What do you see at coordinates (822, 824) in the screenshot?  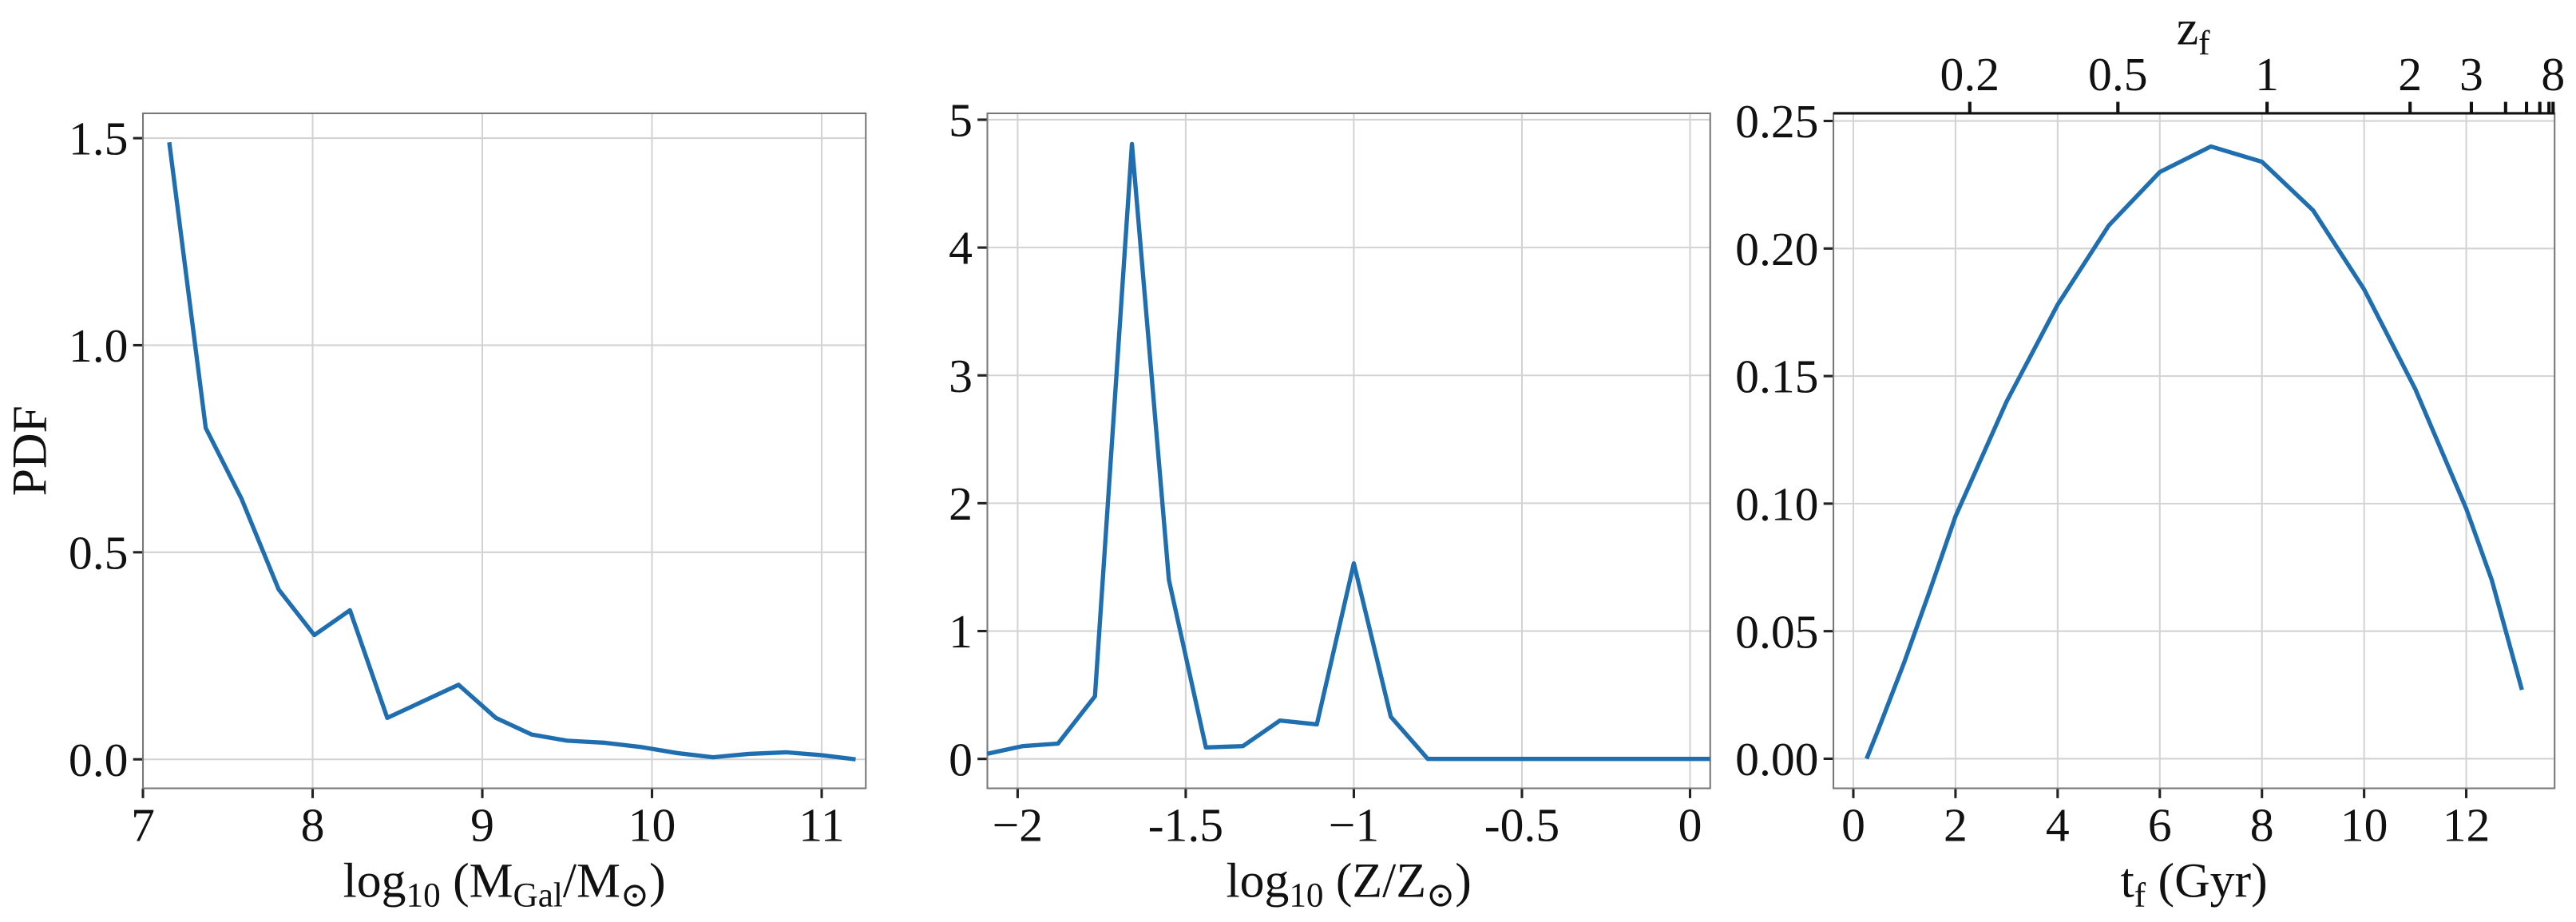 I see `x-tick-label: 11` at bounding box center [822, 824].